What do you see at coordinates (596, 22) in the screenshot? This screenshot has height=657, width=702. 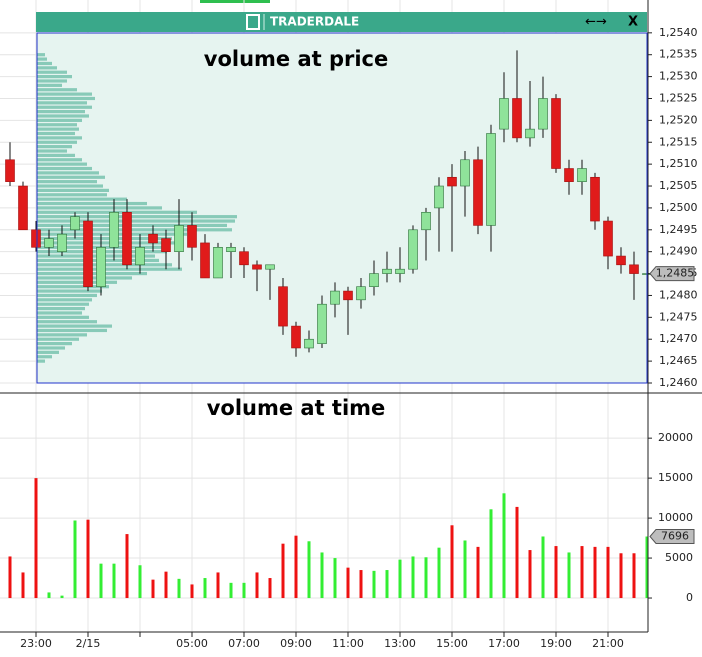 I see `move-button: ←→` at bounding box center [596, 22].